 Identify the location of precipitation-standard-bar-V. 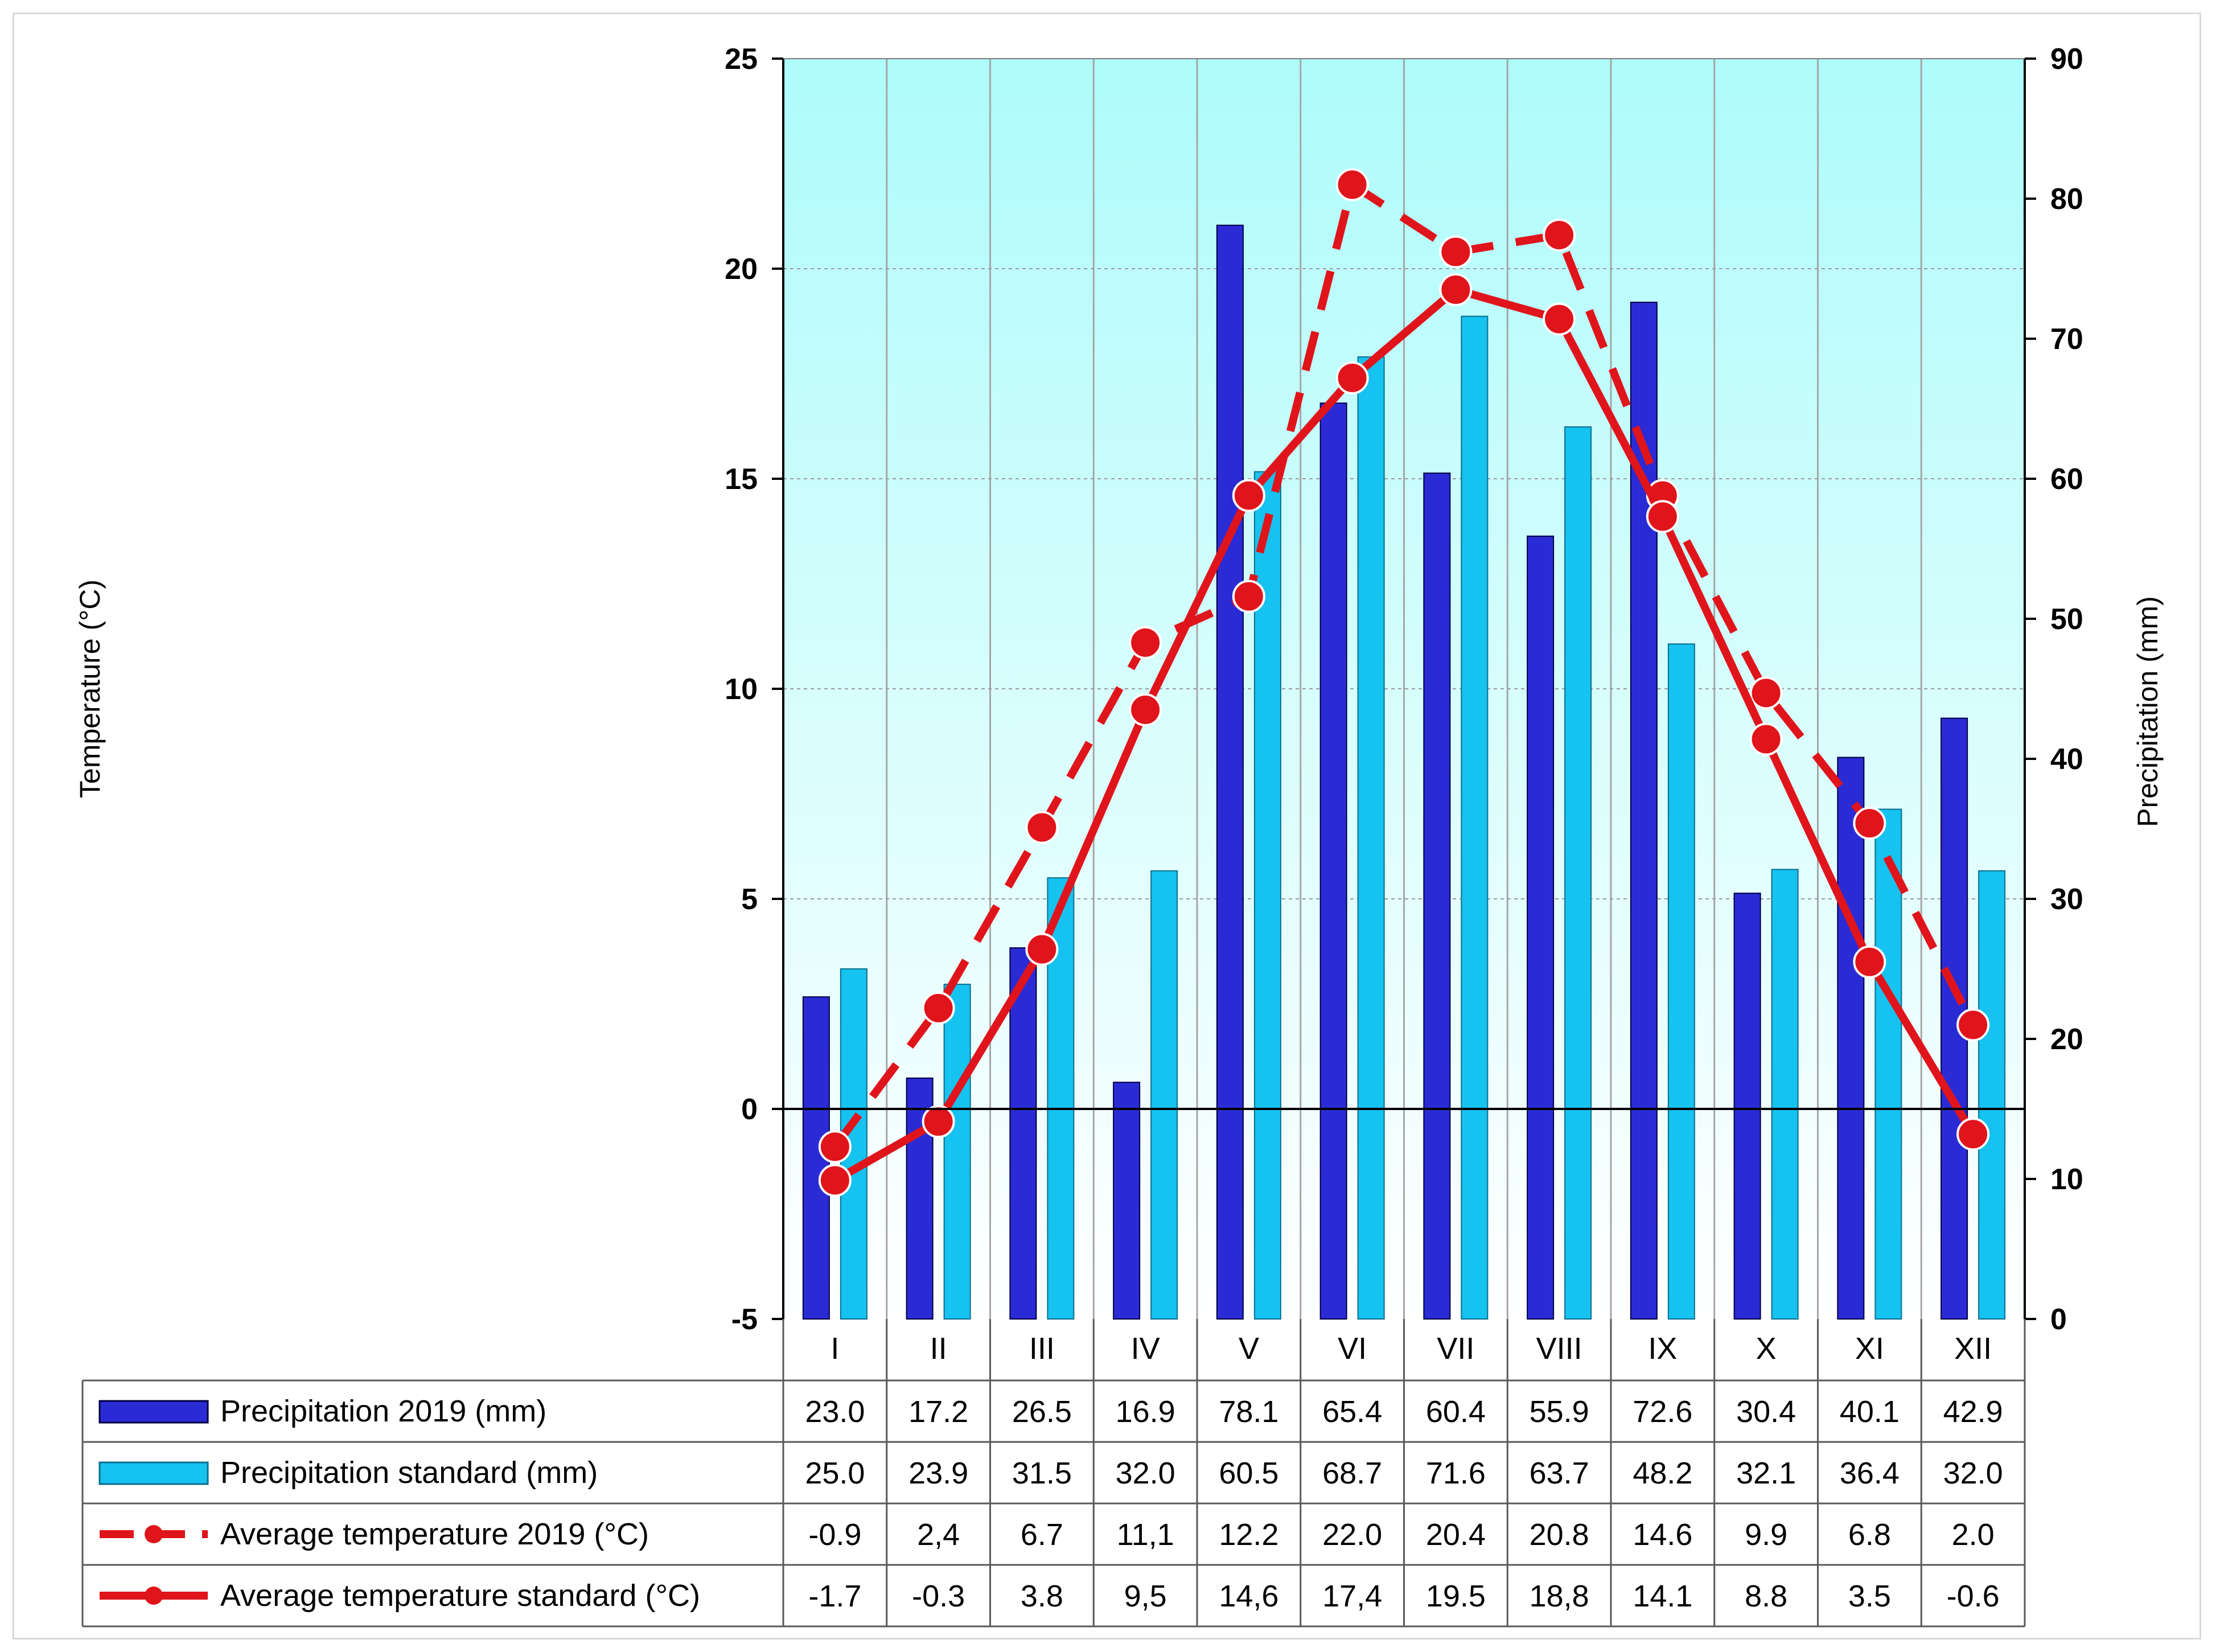
(1267, 895).